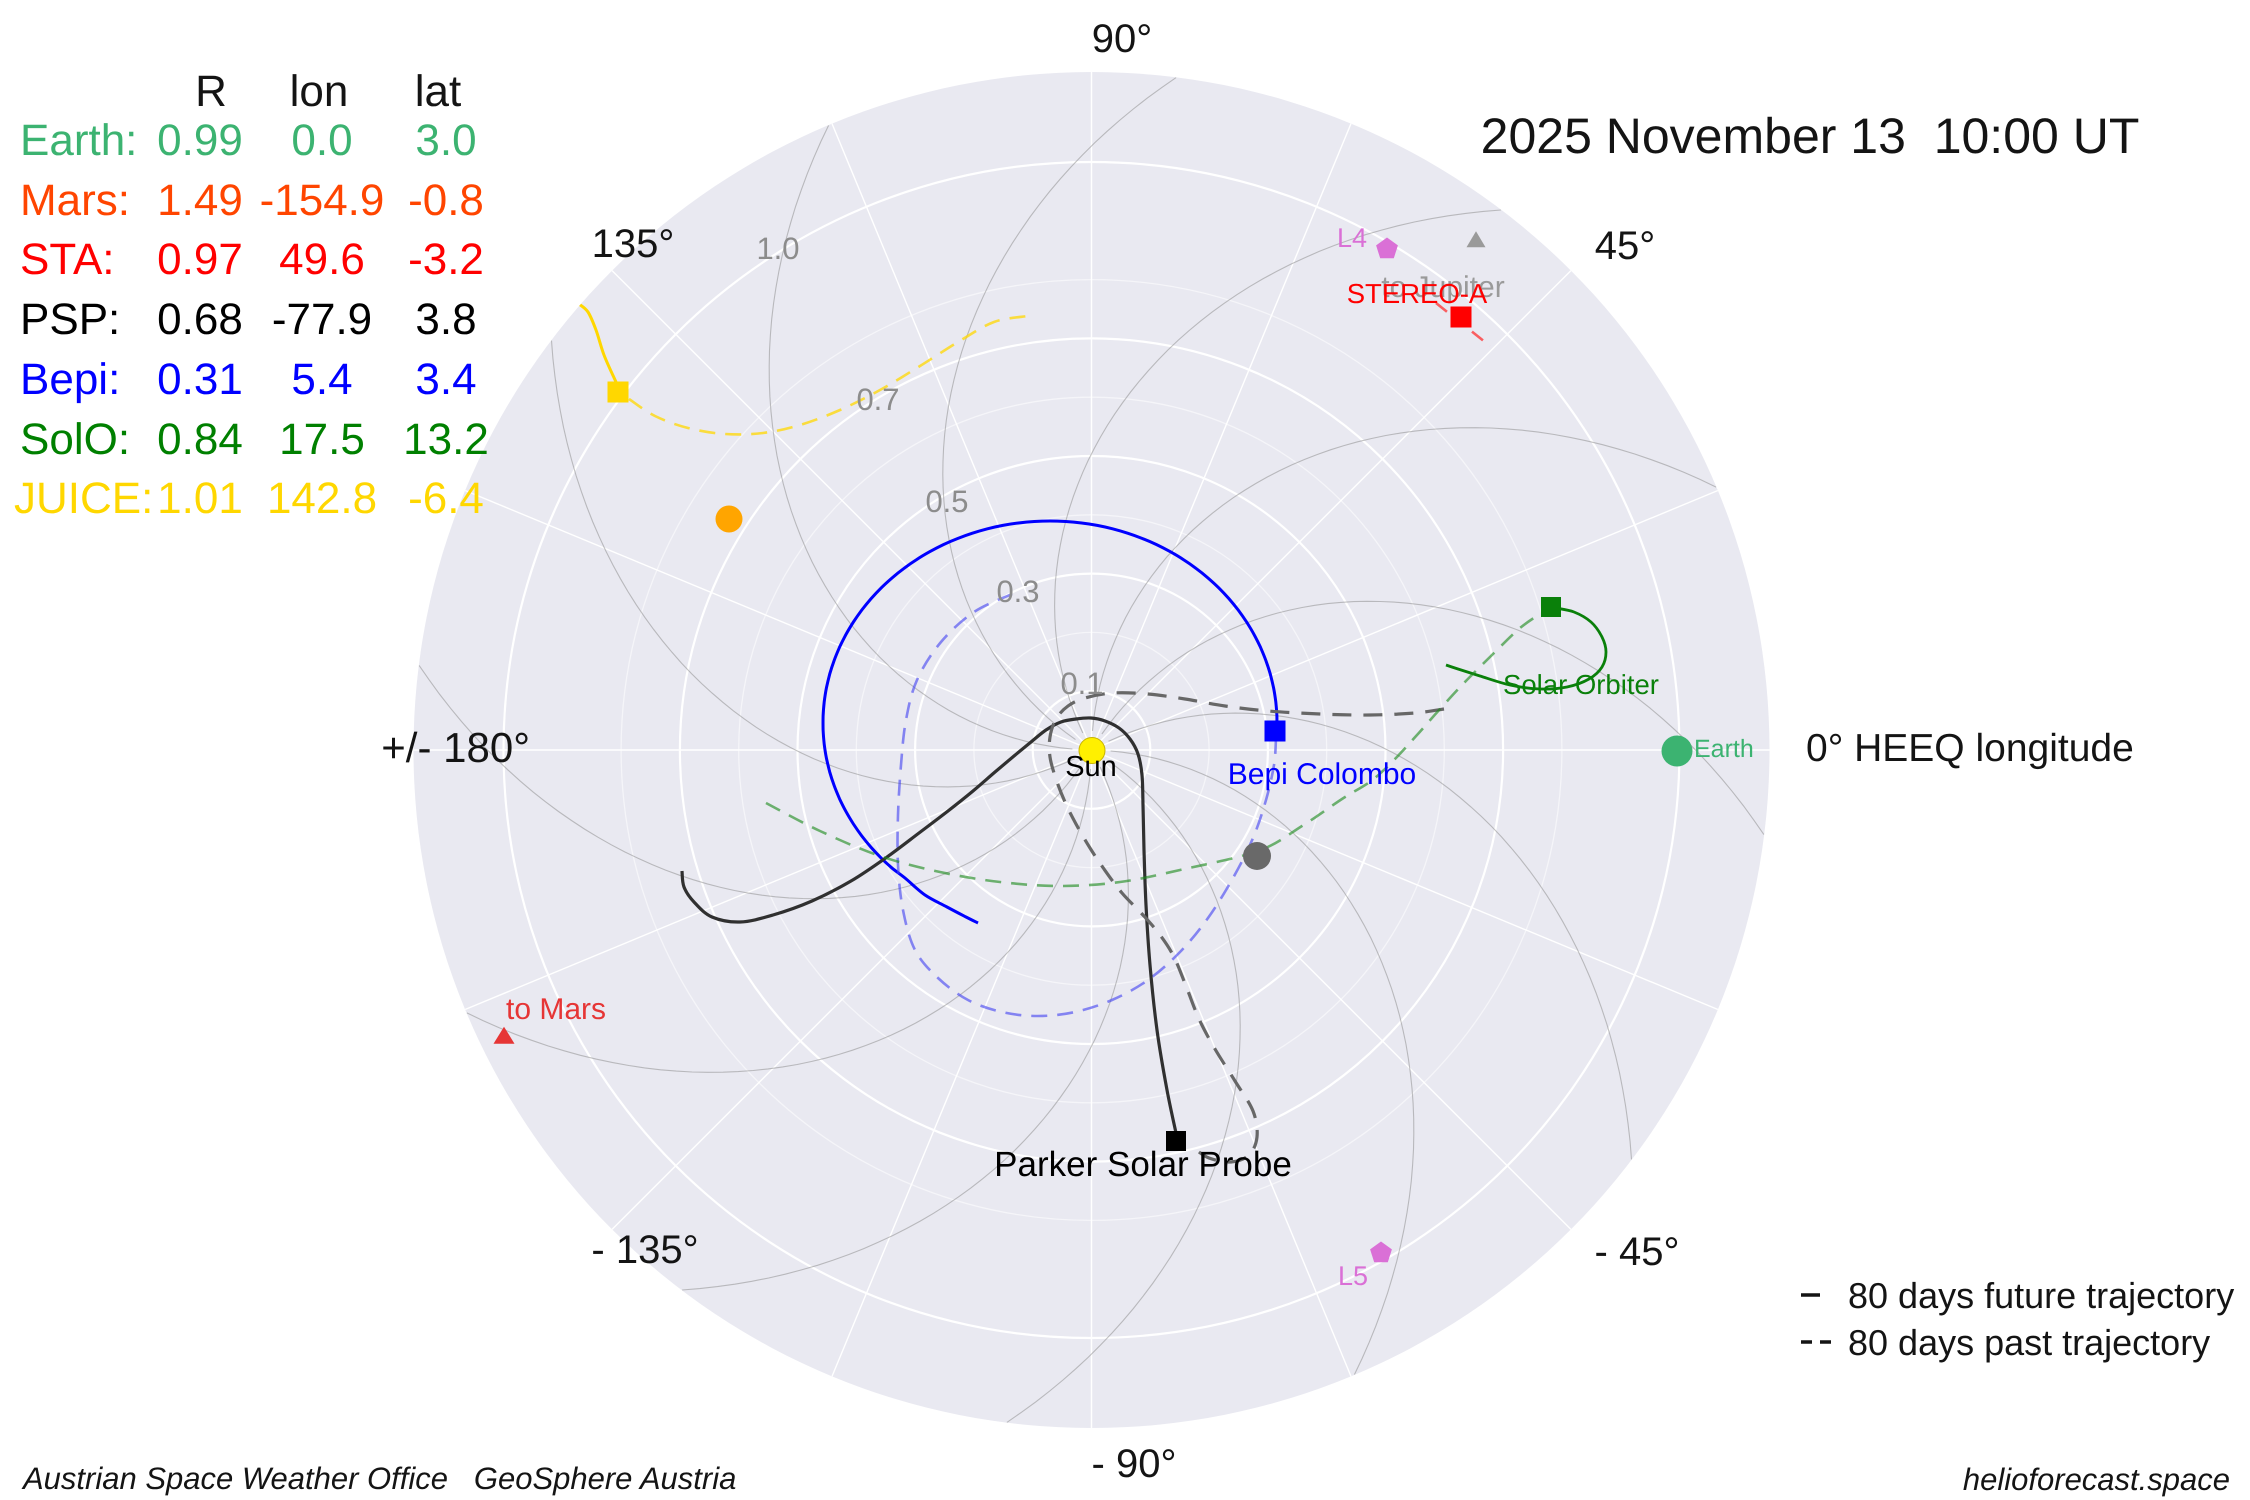  What do you see at coordinates (1134, 1464) in the screenshot?
I see `svg-text: - 90°` at bounding box center [1134, 1464].